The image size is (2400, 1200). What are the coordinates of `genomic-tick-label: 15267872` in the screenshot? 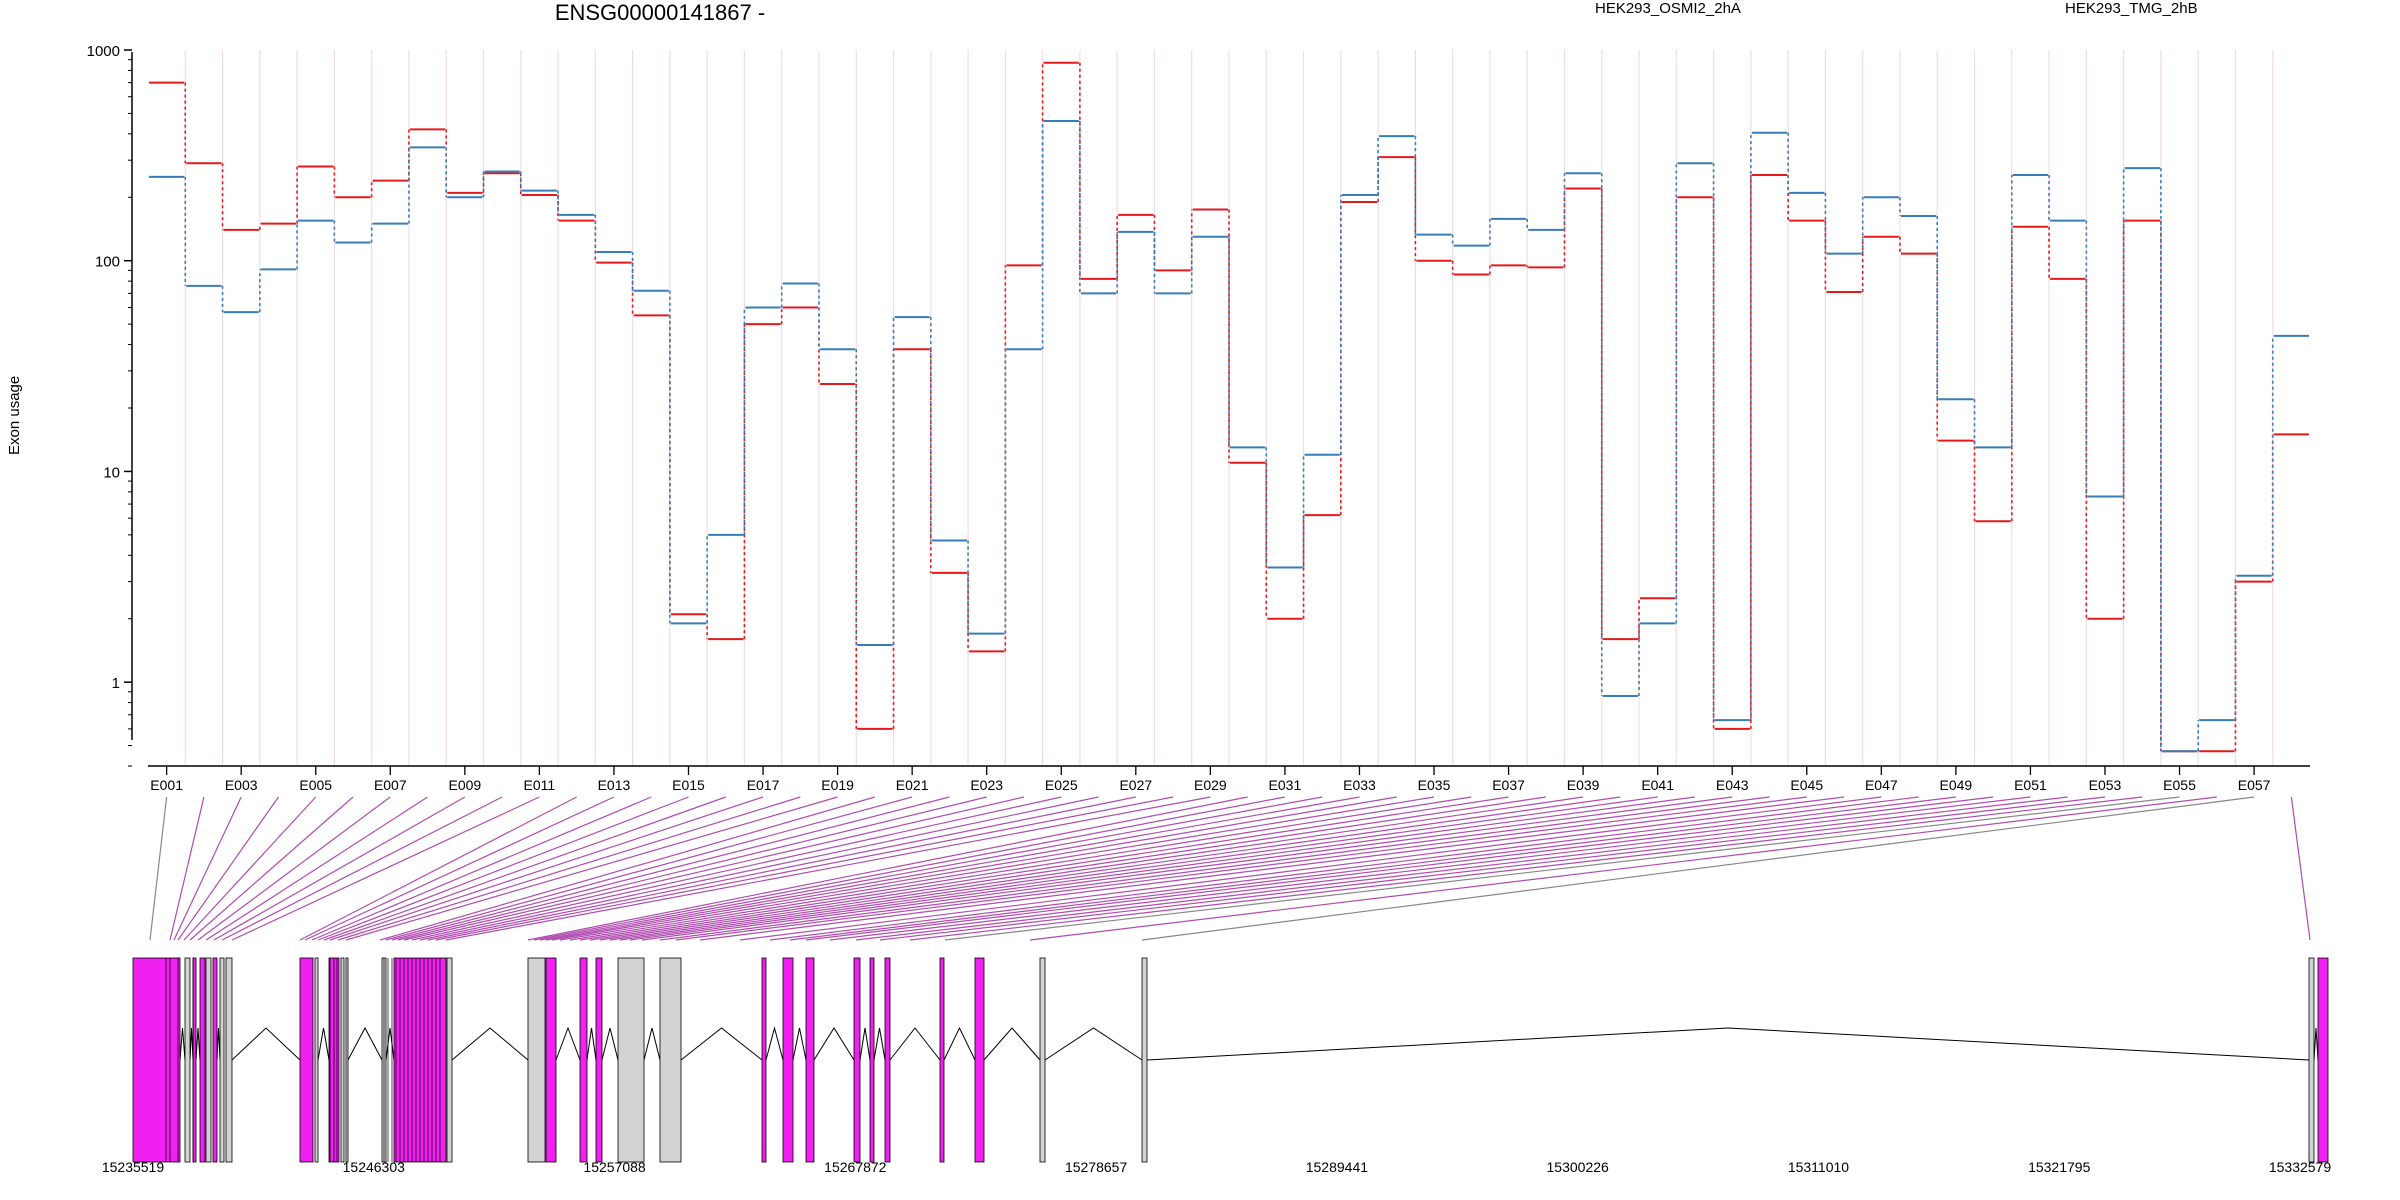 It's located at (855, 1167).